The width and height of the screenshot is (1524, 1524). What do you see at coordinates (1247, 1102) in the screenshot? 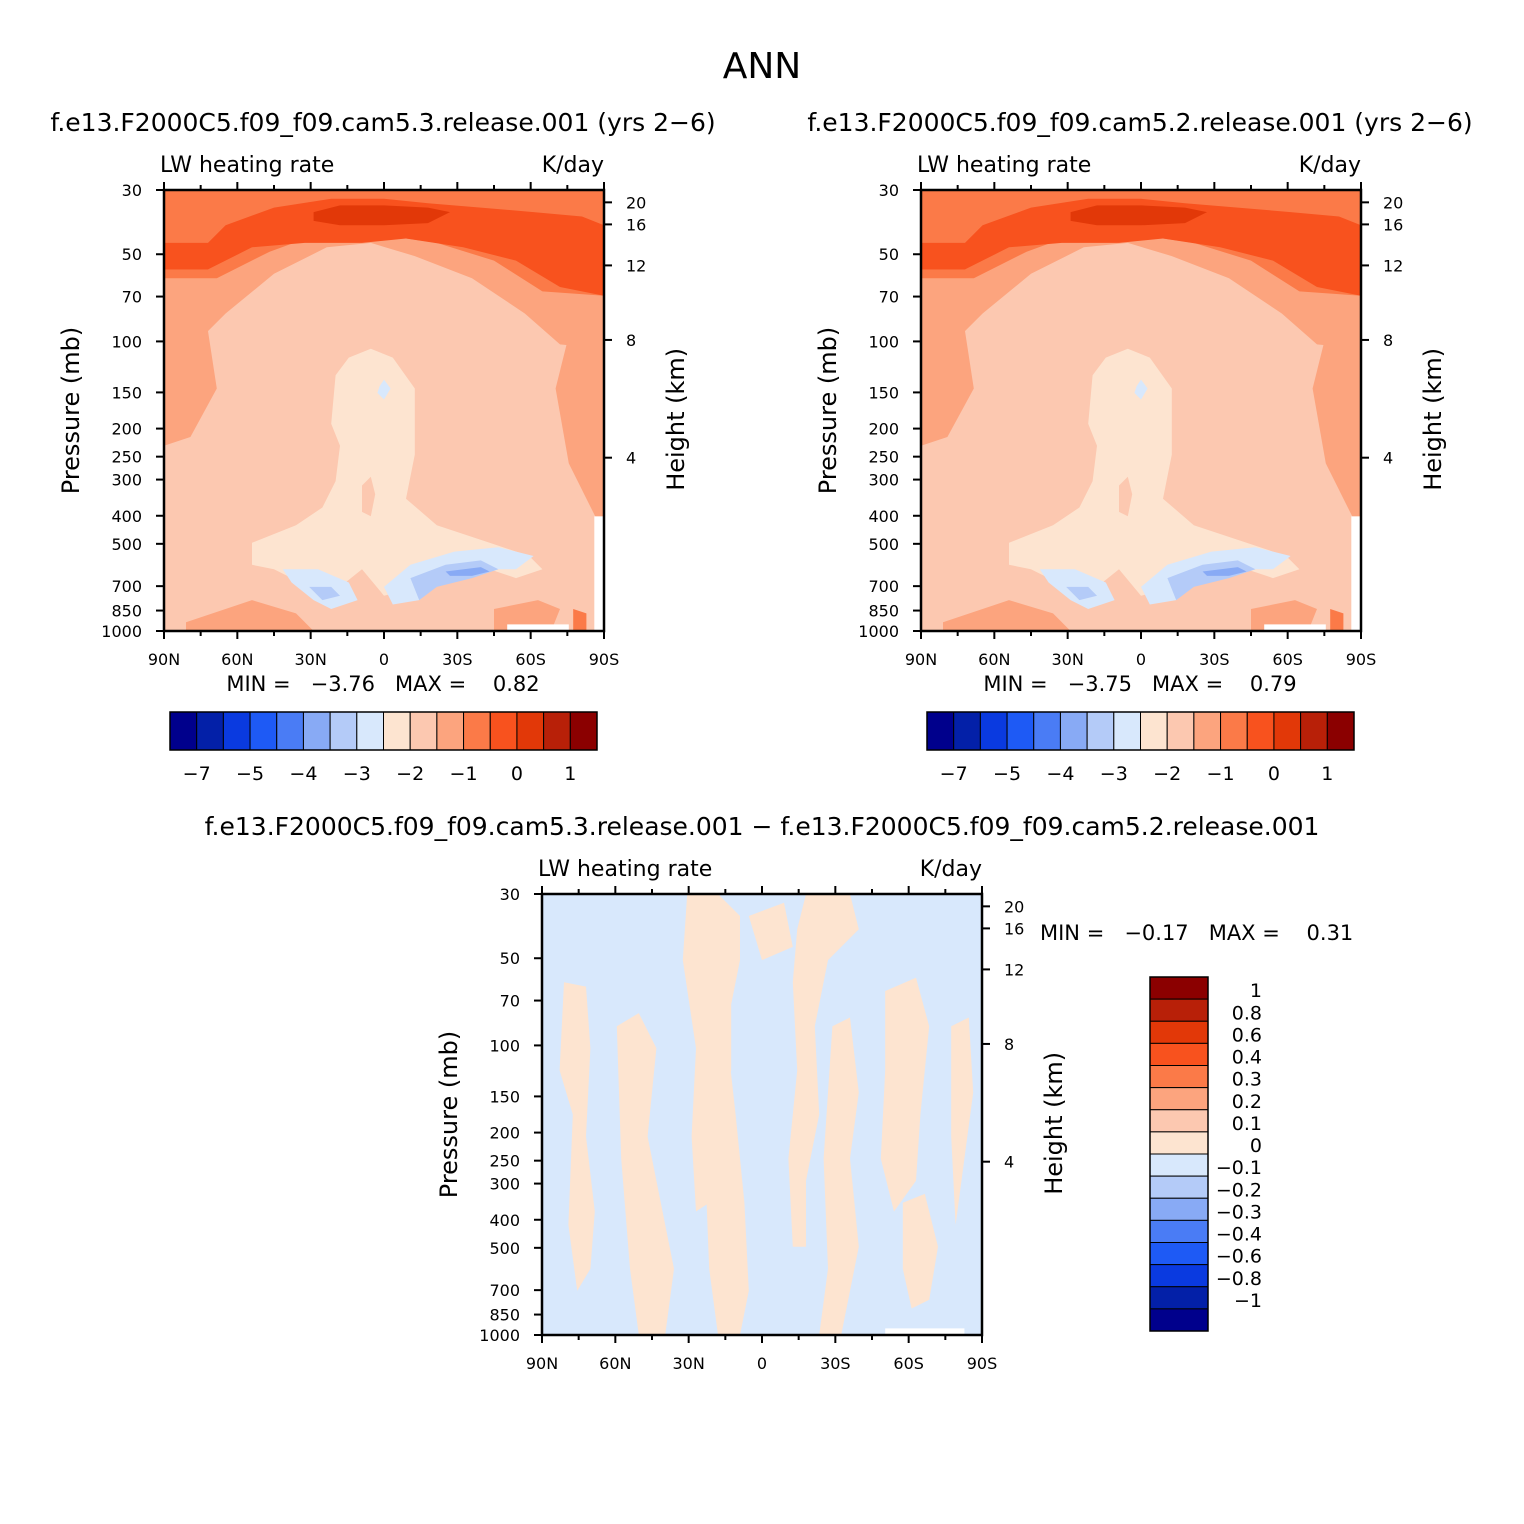
I see `colorbar-label: 0.2` at bounding box center [1247, 1102].